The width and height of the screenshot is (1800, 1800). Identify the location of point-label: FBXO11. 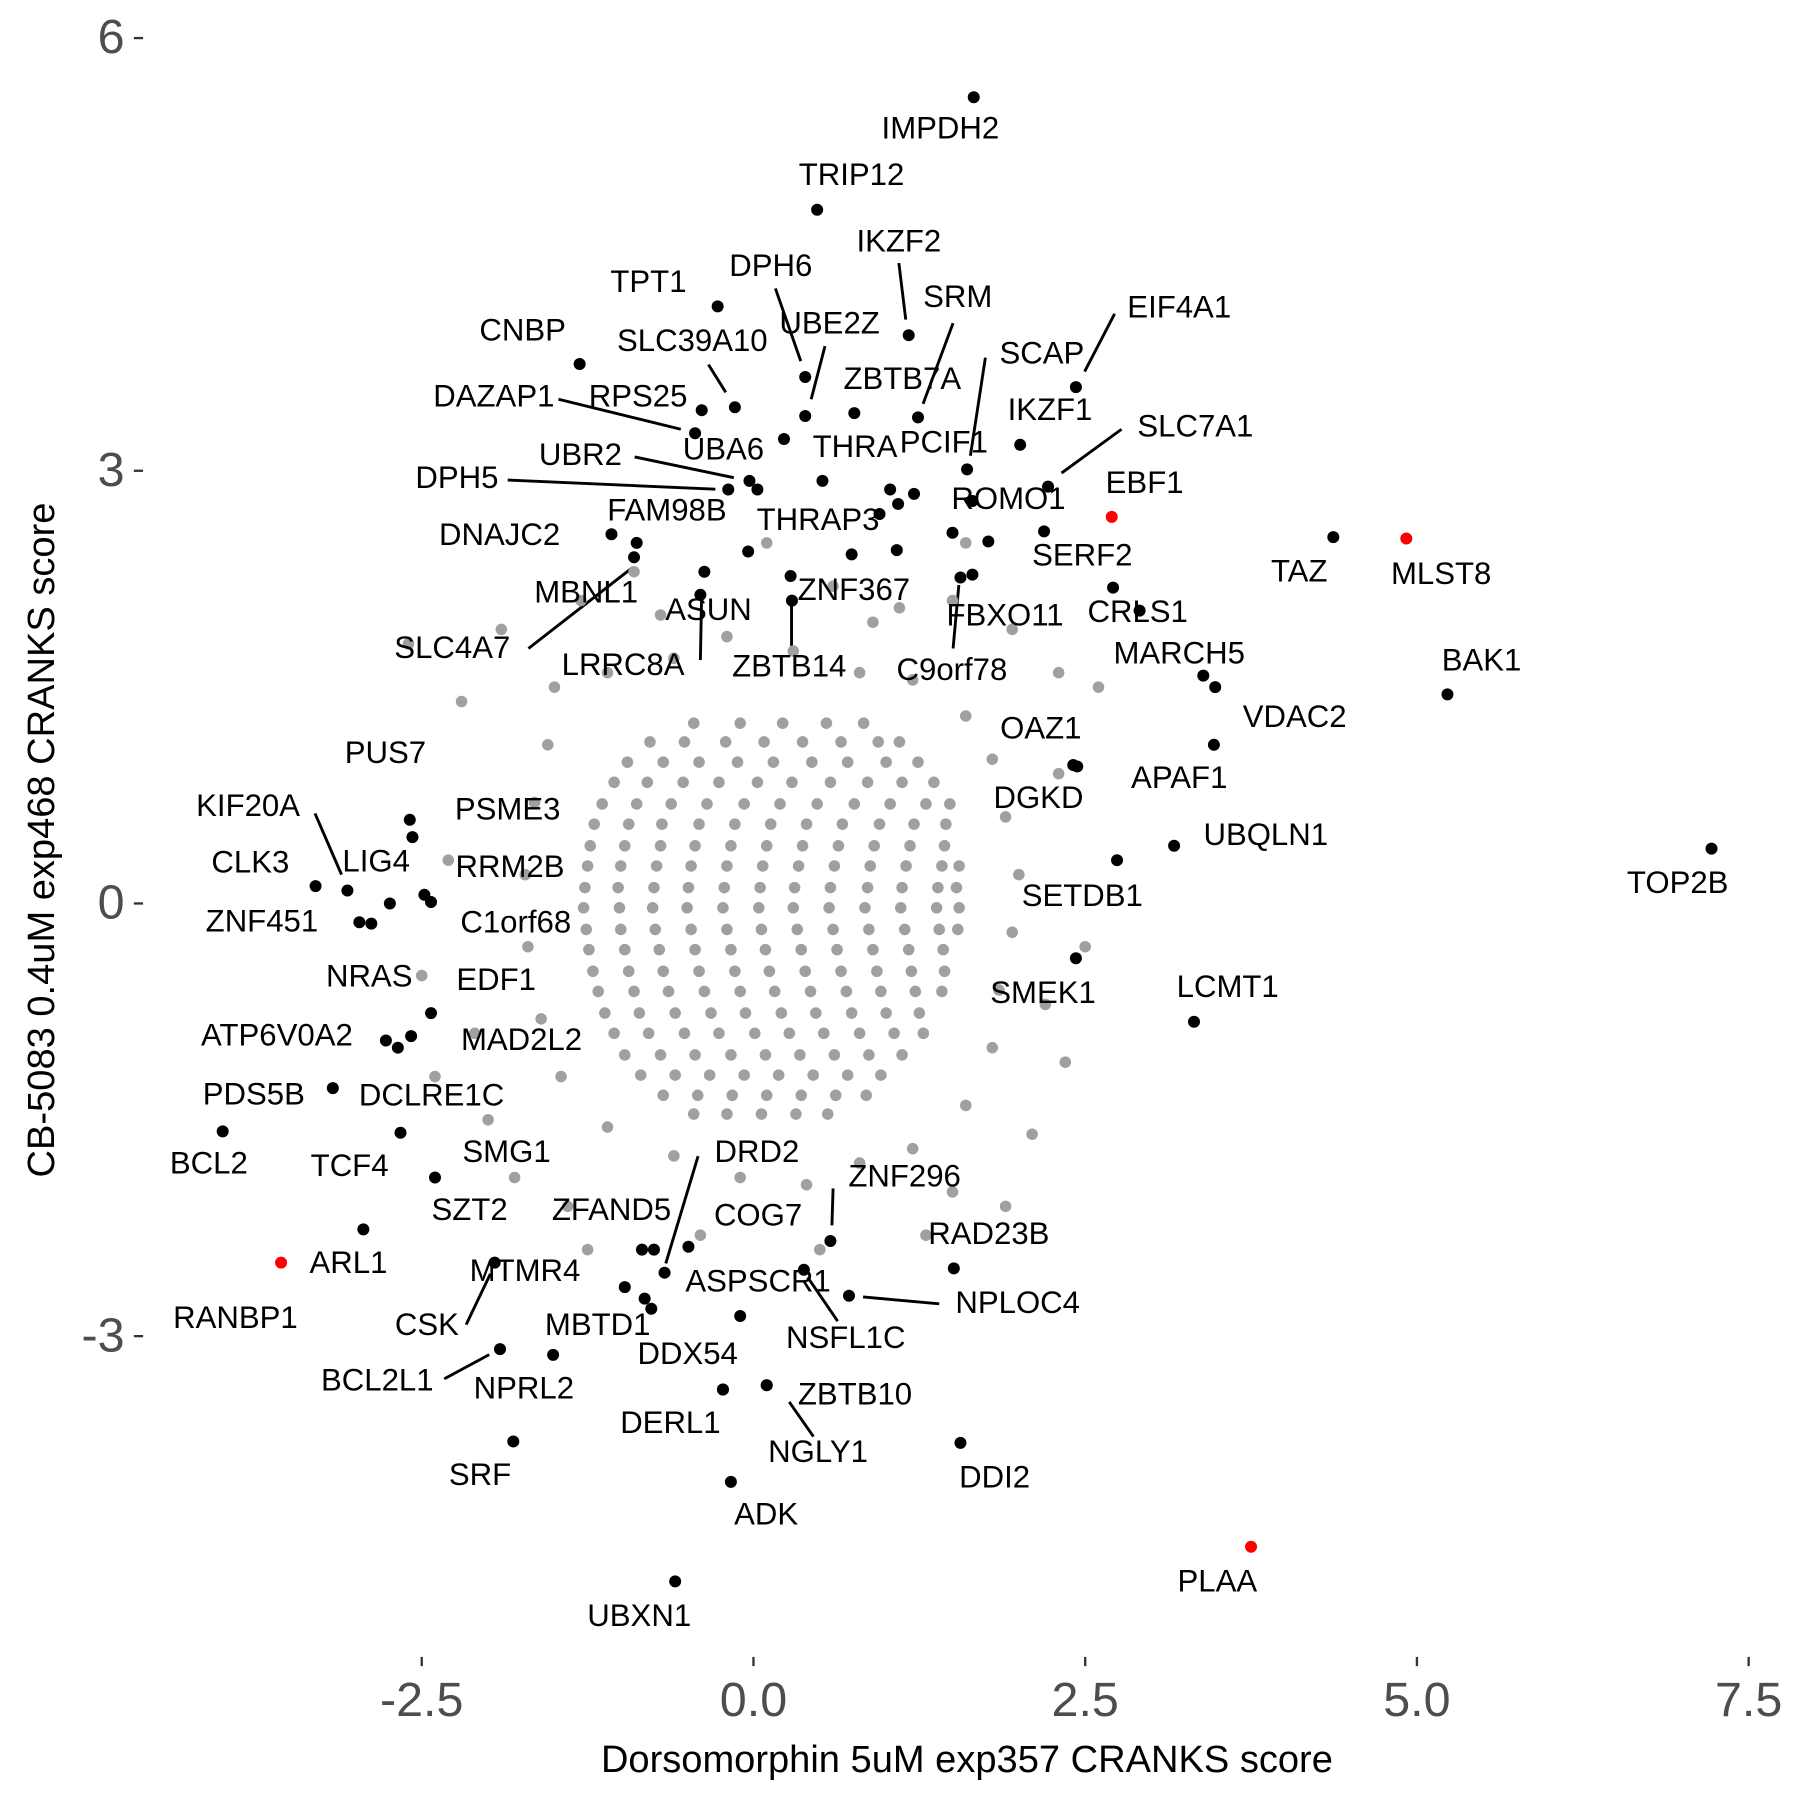
(1004, 615).